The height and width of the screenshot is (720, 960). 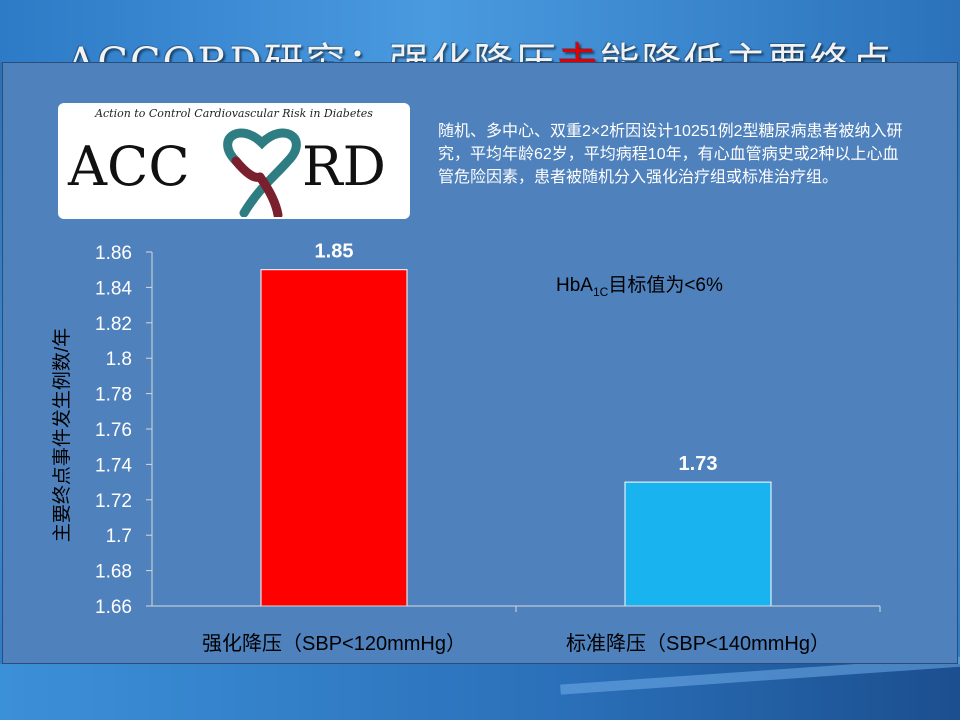 What do you see at coordinates (574, 285) in the screenshot?
I see `note-main: HbA` at bounding box center [574, 285].